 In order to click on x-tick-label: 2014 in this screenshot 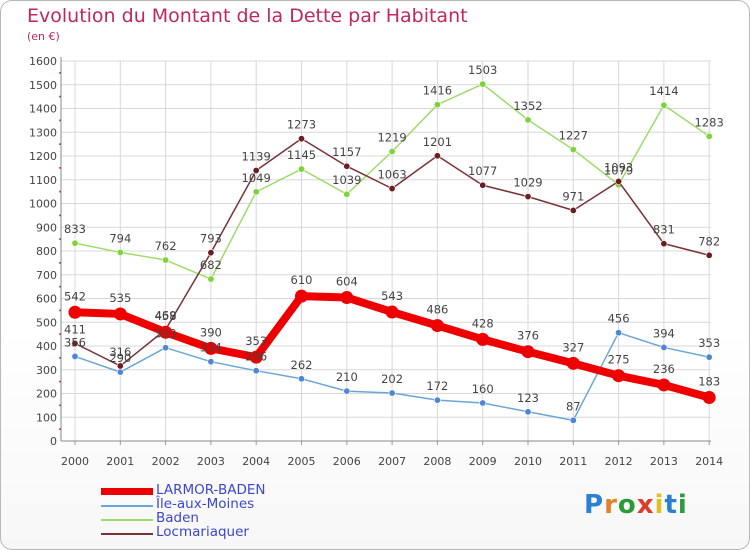, I will do `click(709, 461)`.